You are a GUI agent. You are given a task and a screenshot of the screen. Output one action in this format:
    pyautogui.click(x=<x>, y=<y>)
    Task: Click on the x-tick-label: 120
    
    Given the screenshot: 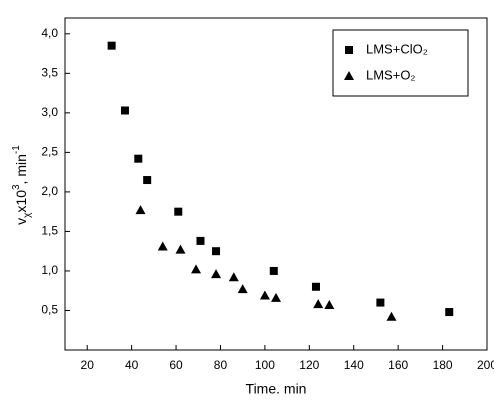 What is the action you would take?
    pyautogui.click(x=309, y=365)
    